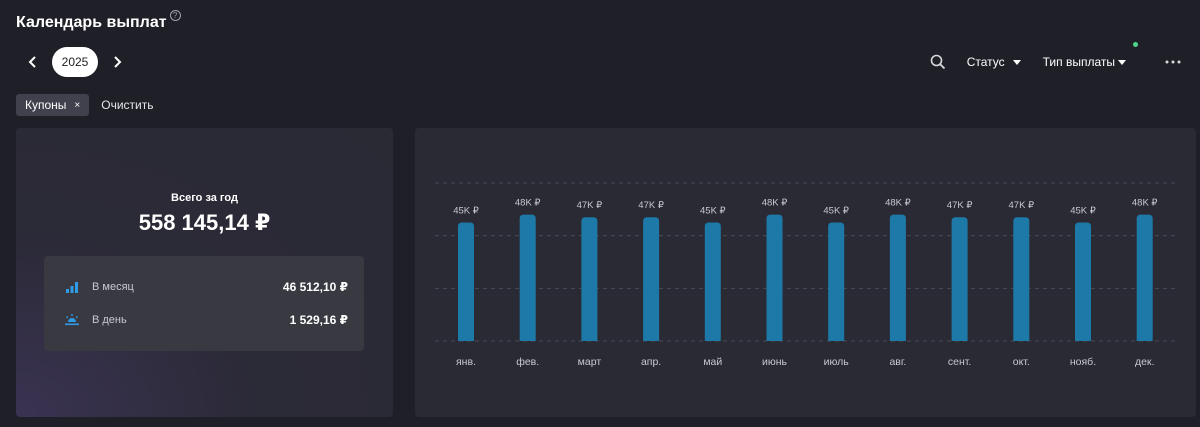 Image resolution: width=1200 pixels, height=427 pixels. Describe the element at coordinates (959, 362) in the screenshot. I see `x-tick-label: сент.` at that location.